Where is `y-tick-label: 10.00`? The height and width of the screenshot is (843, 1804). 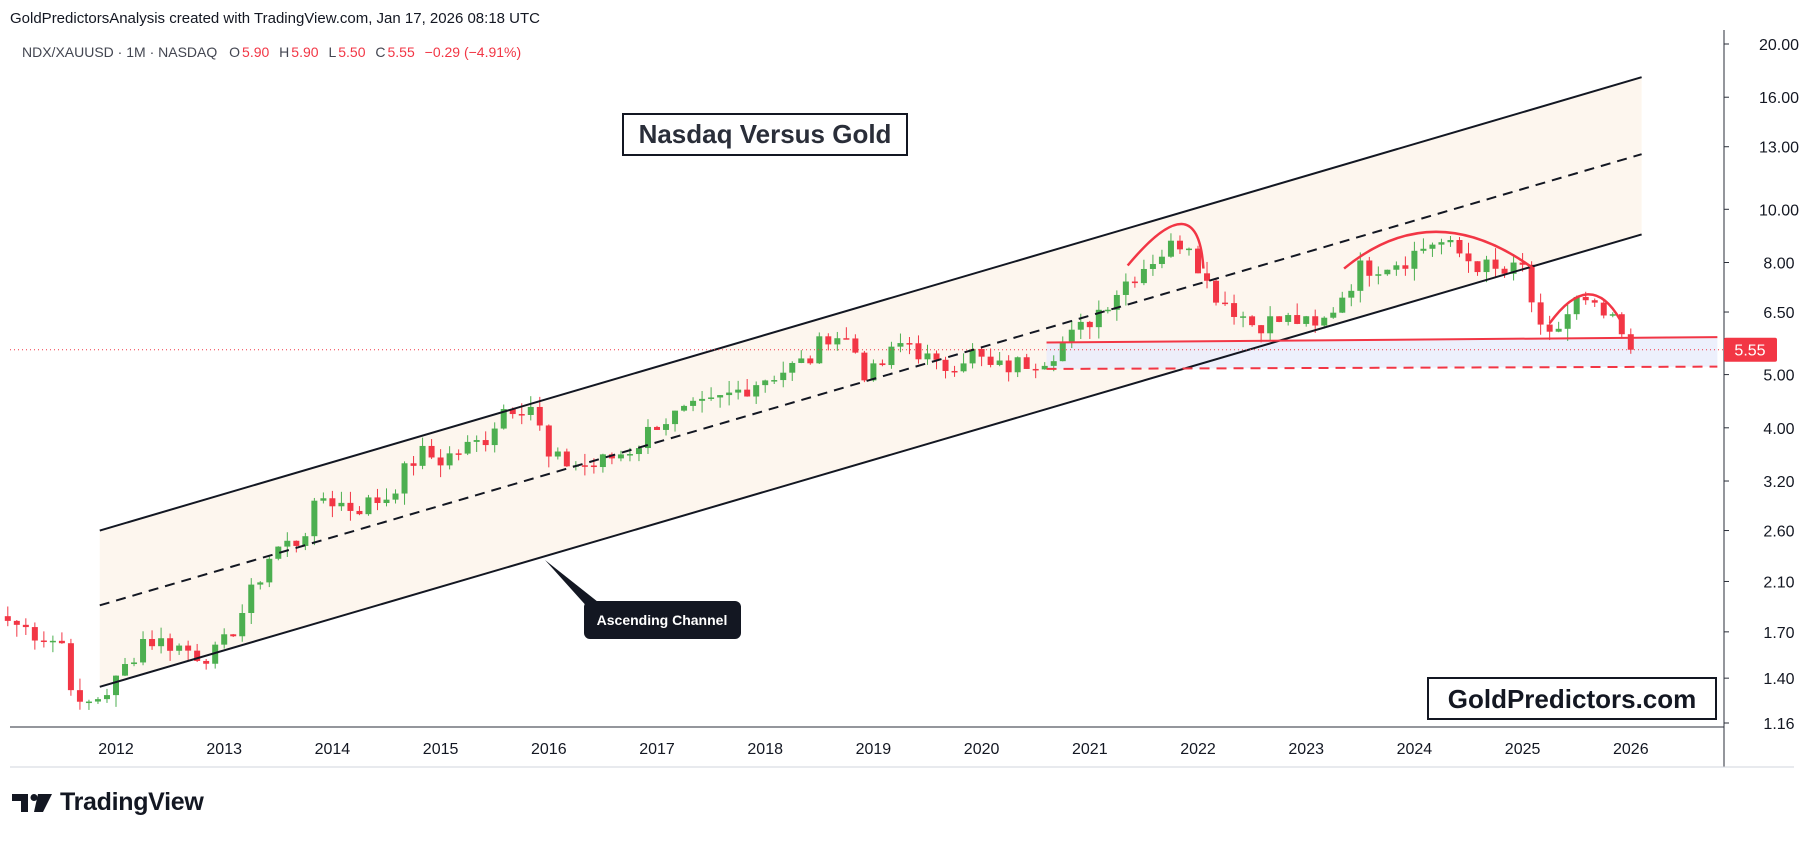
y-tick-label: 10.00 is located at coordinates (1779, 210).